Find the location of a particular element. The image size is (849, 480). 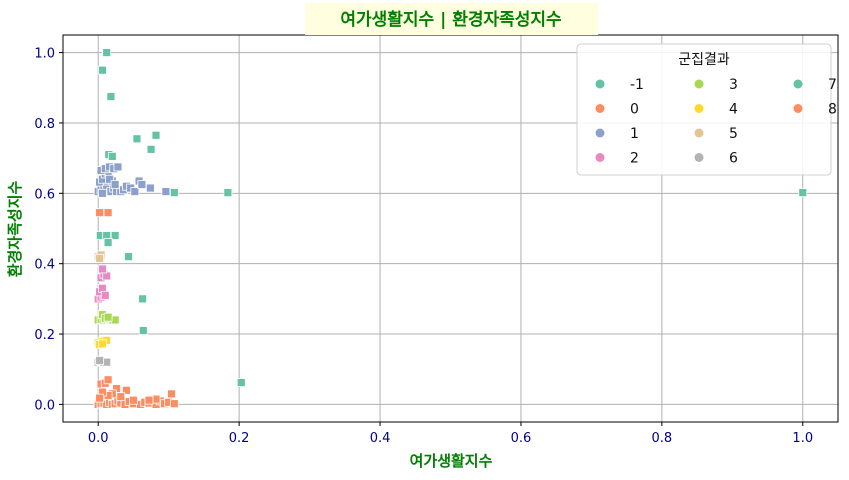

x-tick-label: 0.4 is located at coordinates (380, 438).